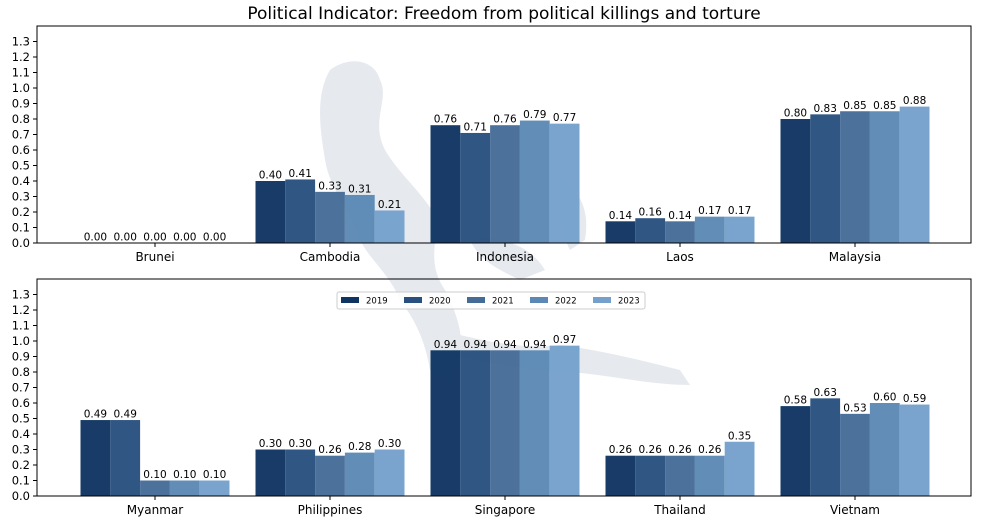 The width and height of the screenshot is (982, 530). What do you see at coordinates (534, 423) in the screenshot?
I see `bar-singapore-2022` at bounding box center [534, 423].